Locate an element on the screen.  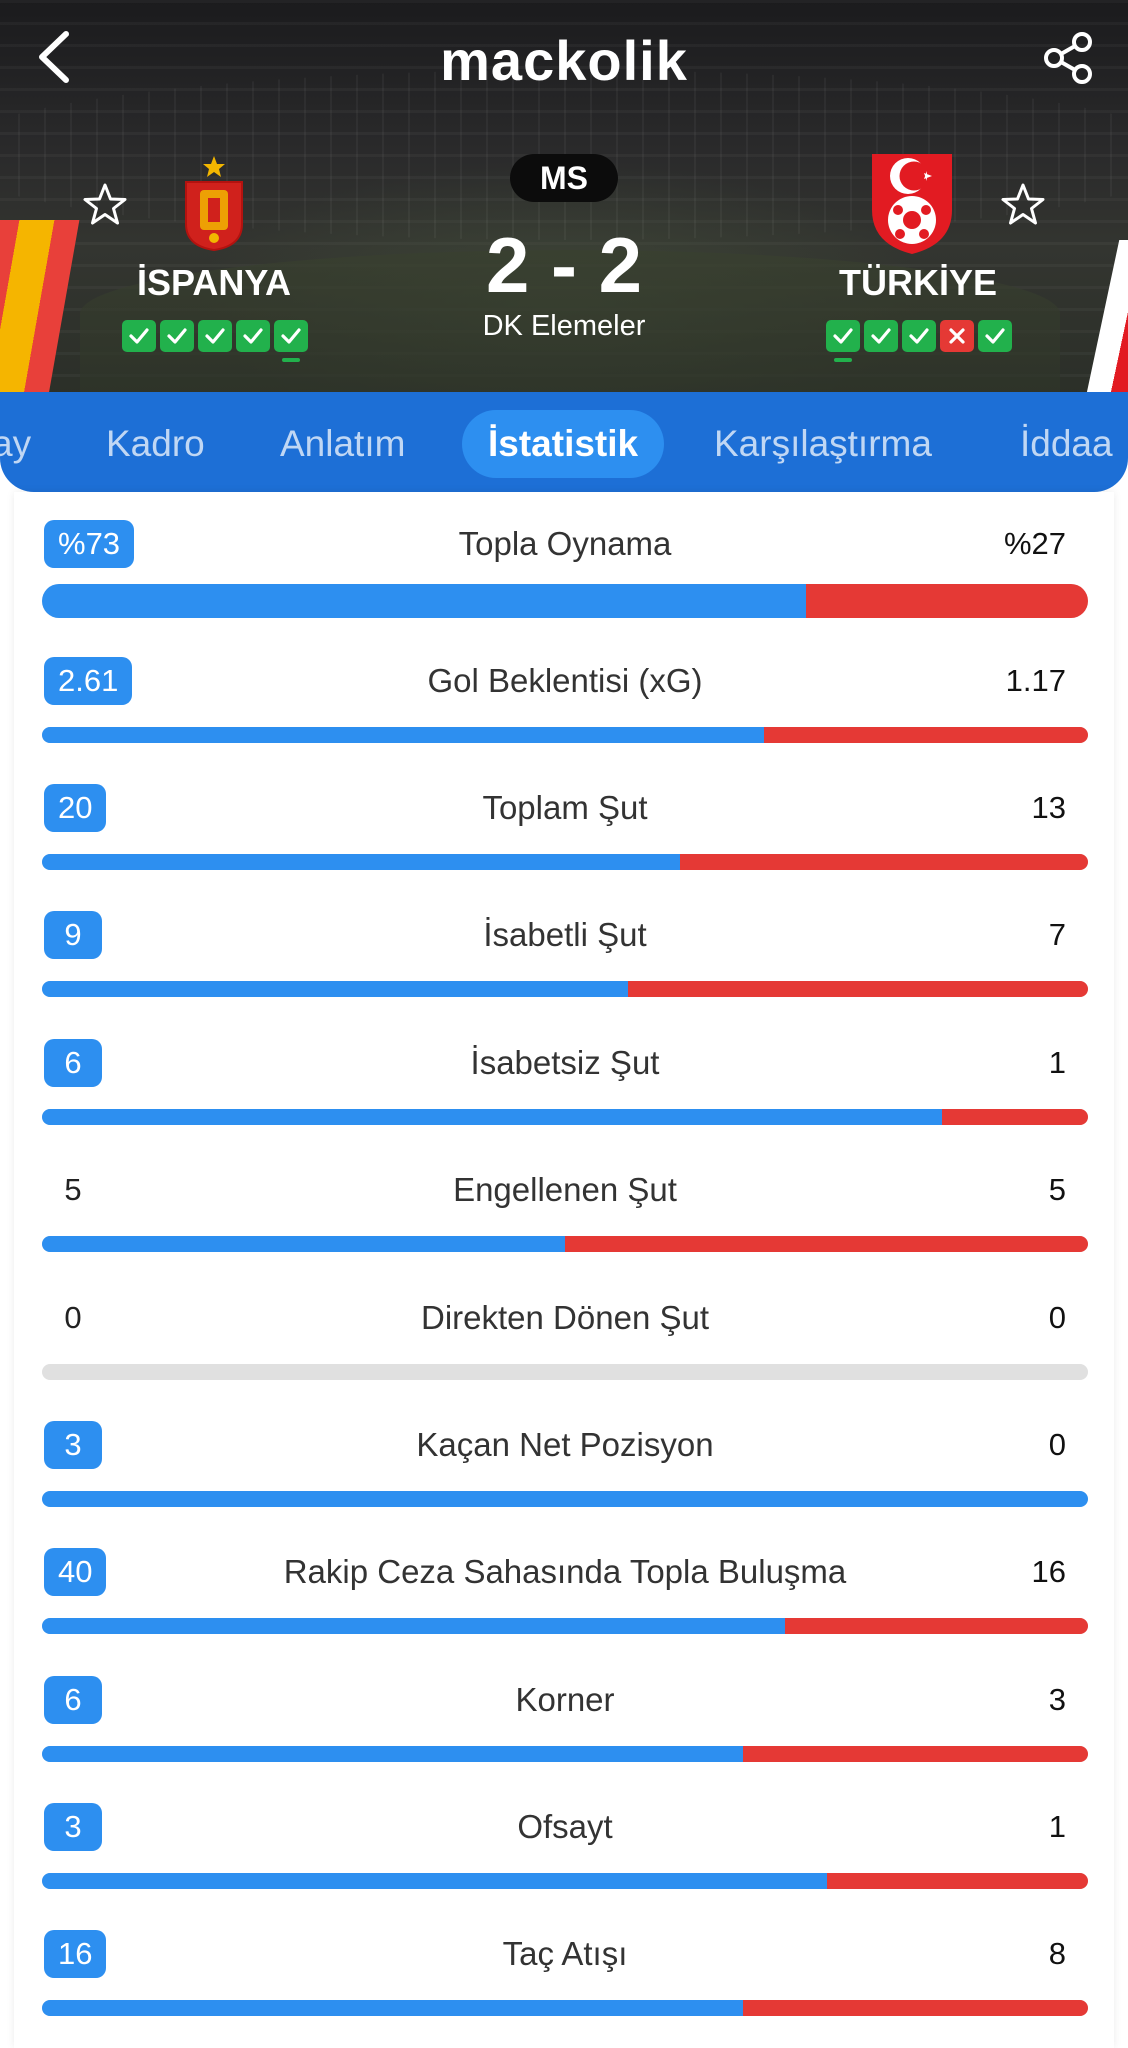
away-stat-value: 8 is located at coordinates (1057, 1953).